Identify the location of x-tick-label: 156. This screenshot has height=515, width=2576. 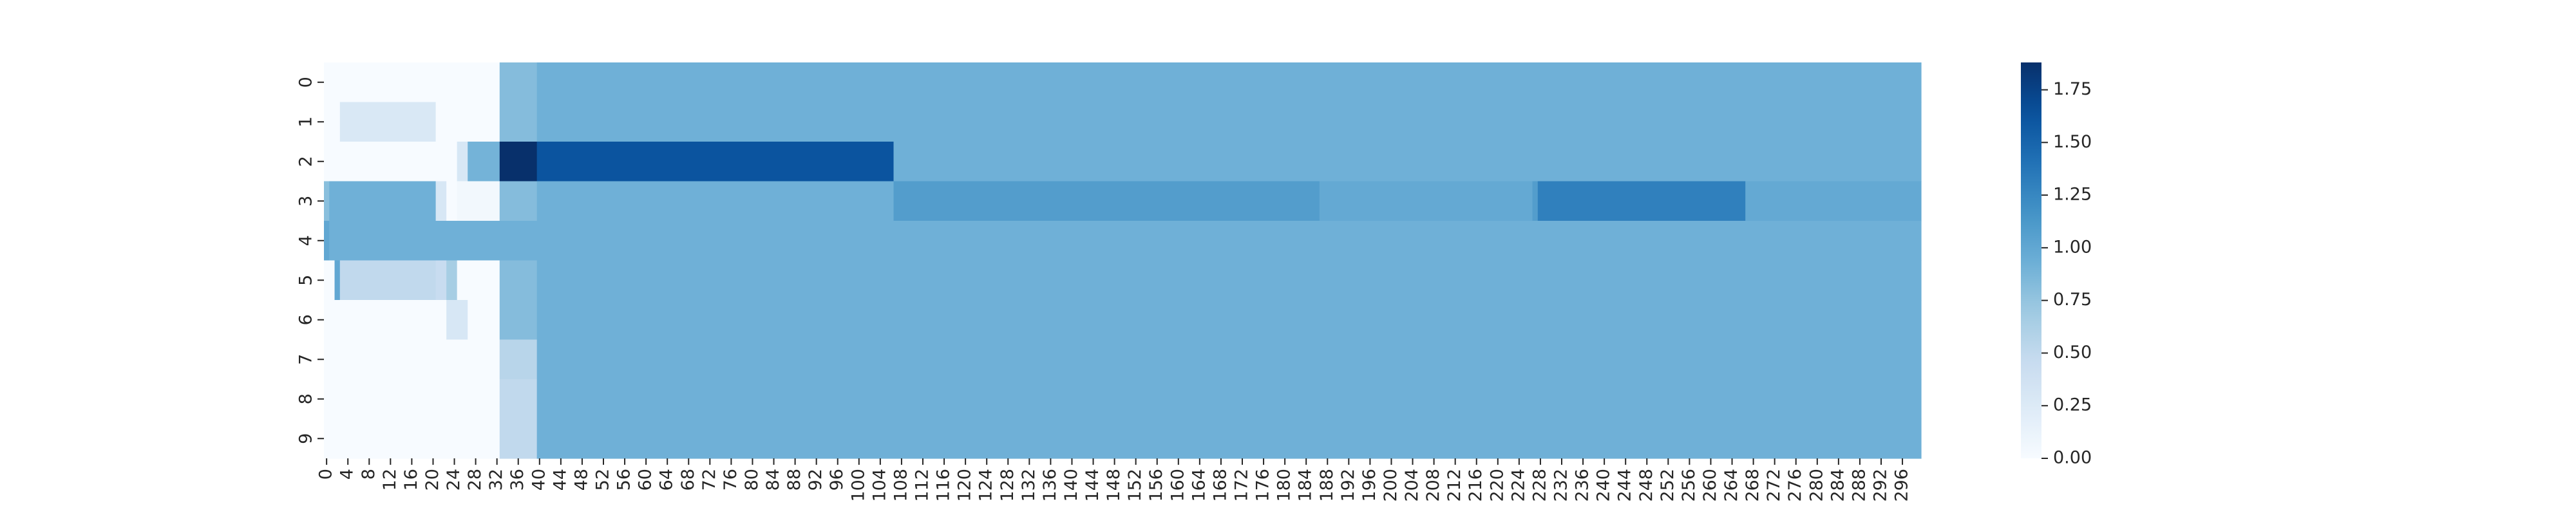
(1156, 486).